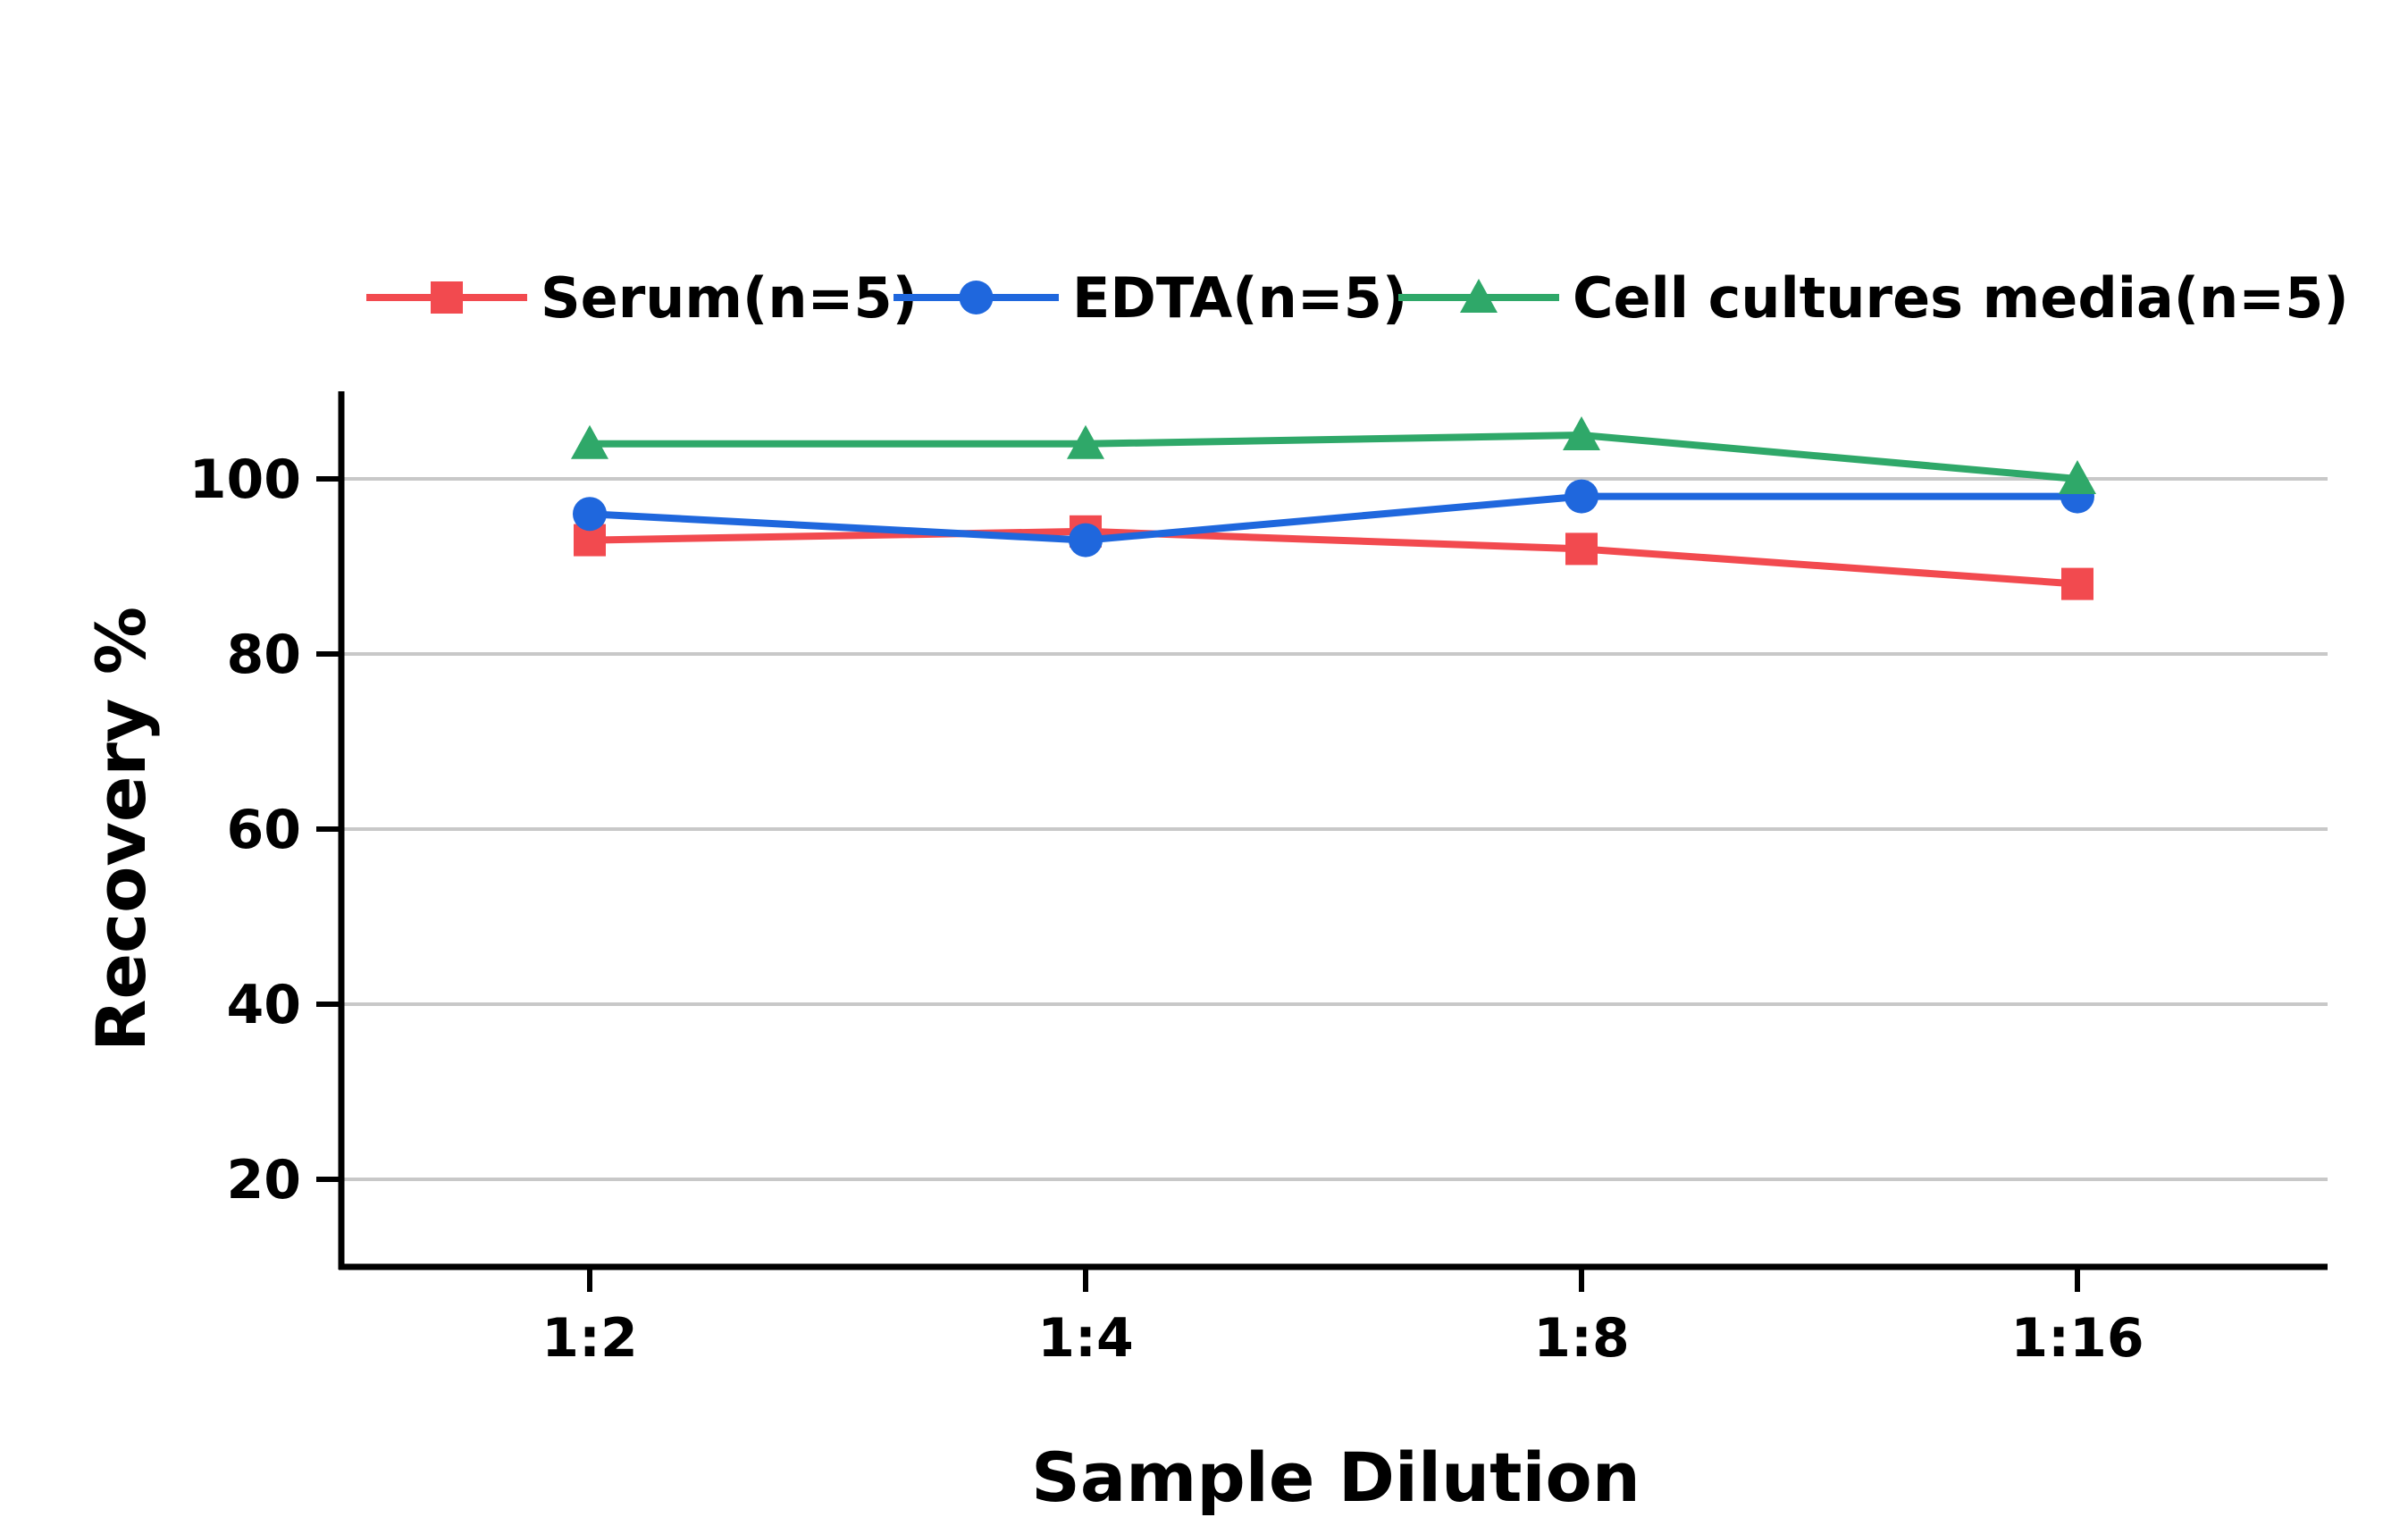  Describe the element at coordinates (264, 830) in the screenshot. I see `y-tick-label: 60` at that location.